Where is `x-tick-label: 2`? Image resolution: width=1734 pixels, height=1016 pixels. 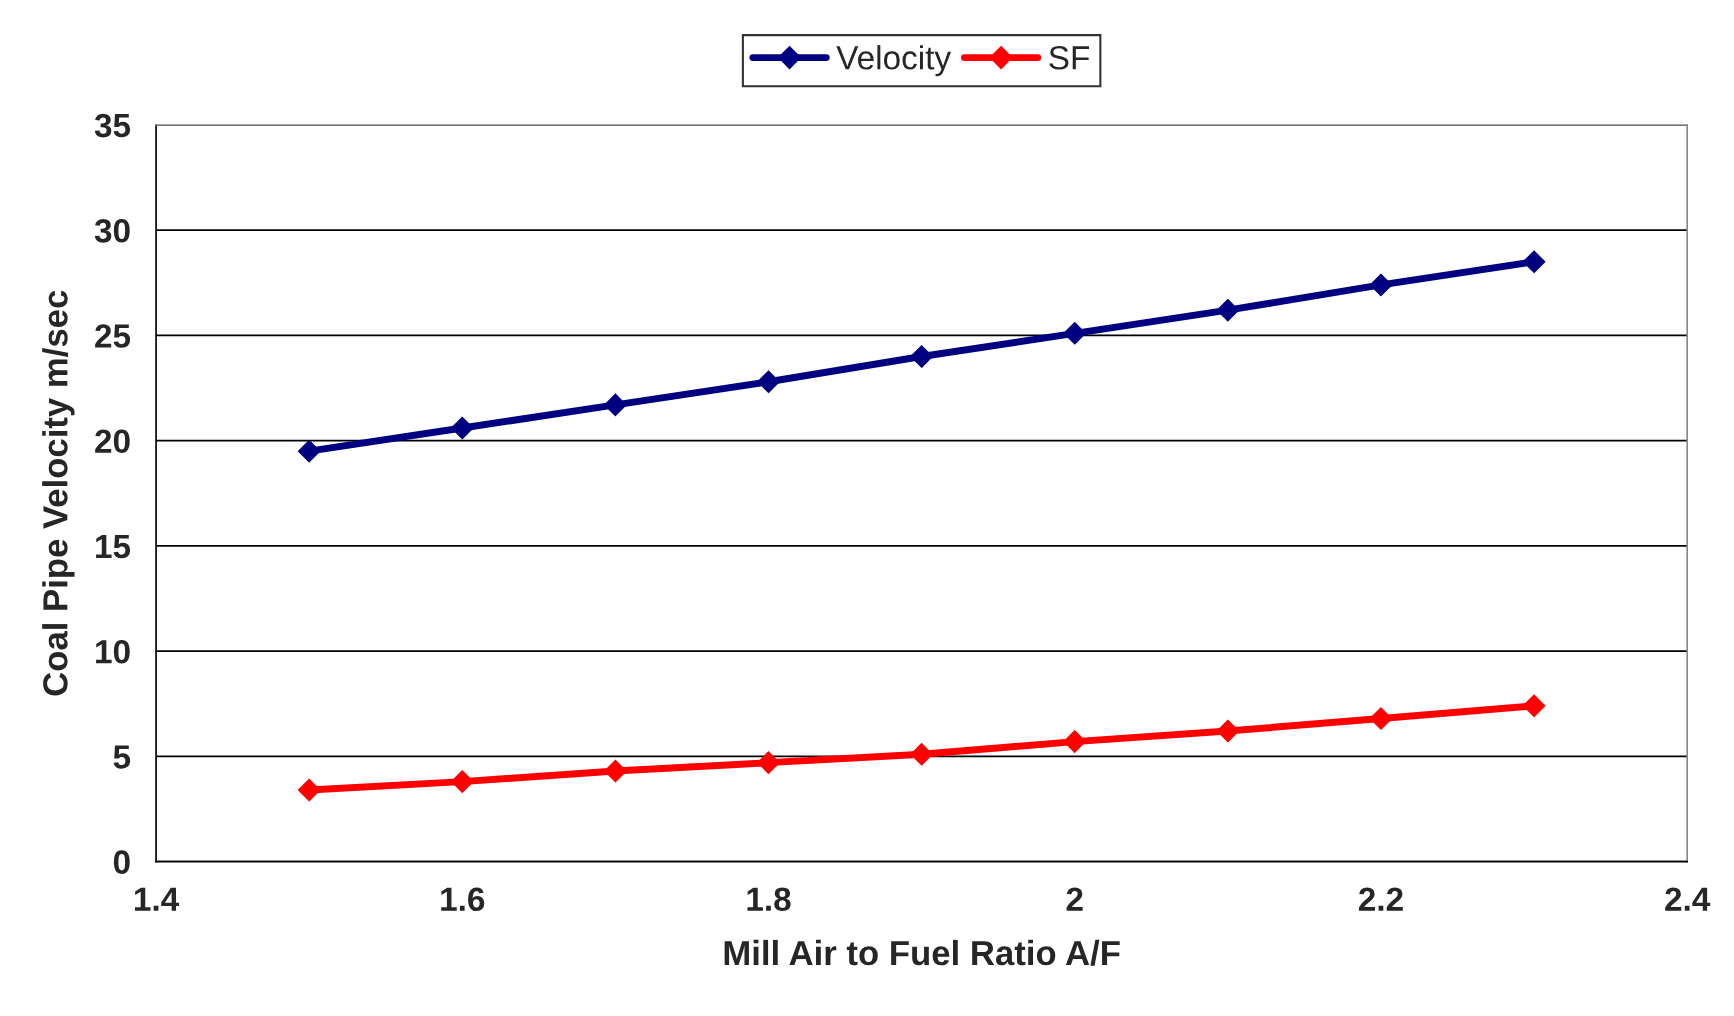
x-tick-label: 2 is located at coordinates (1074, 899).